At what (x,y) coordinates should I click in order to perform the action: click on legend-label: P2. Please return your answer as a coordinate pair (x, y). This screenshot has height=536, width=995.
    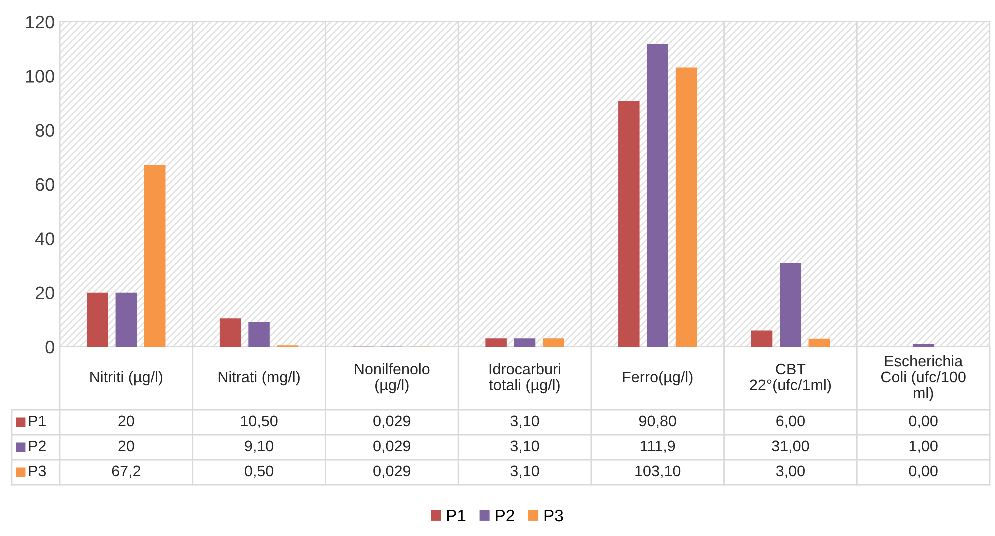
    Looking at the image, I should click on (37, 446).